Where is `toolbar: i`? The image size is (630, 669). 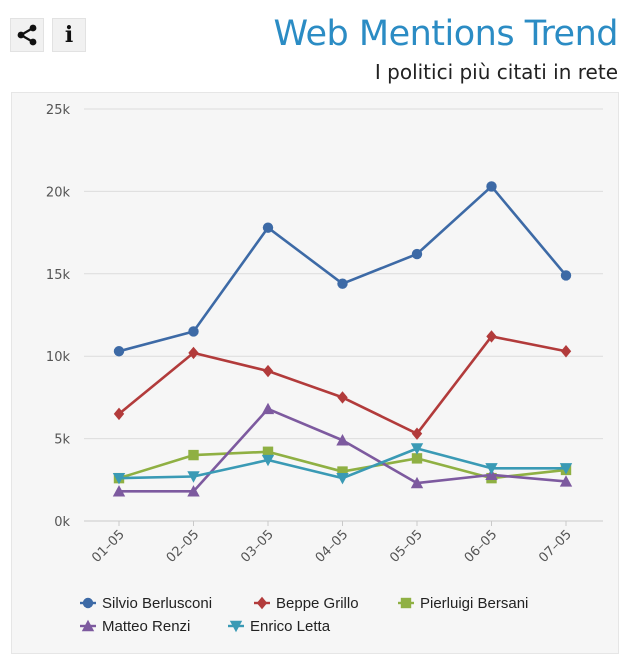 toolbar: i is located at coordinates (48, 35).